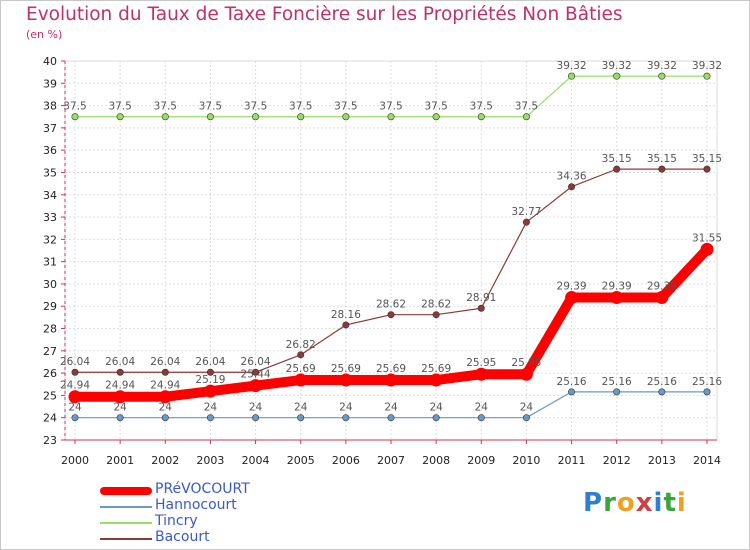 This screenshot has height=550, width=750. I want to click on data-label: 28.16, so click(346, 315).